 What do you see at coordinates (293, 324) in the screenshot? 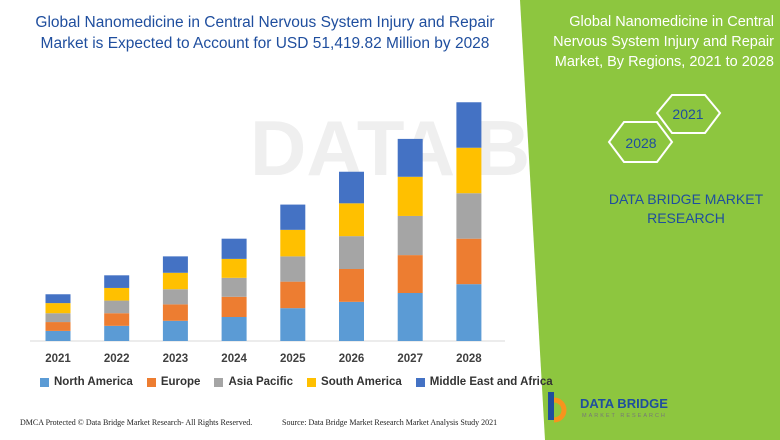
I see `bar-2025-north-america` at bounding box center [293, 324].